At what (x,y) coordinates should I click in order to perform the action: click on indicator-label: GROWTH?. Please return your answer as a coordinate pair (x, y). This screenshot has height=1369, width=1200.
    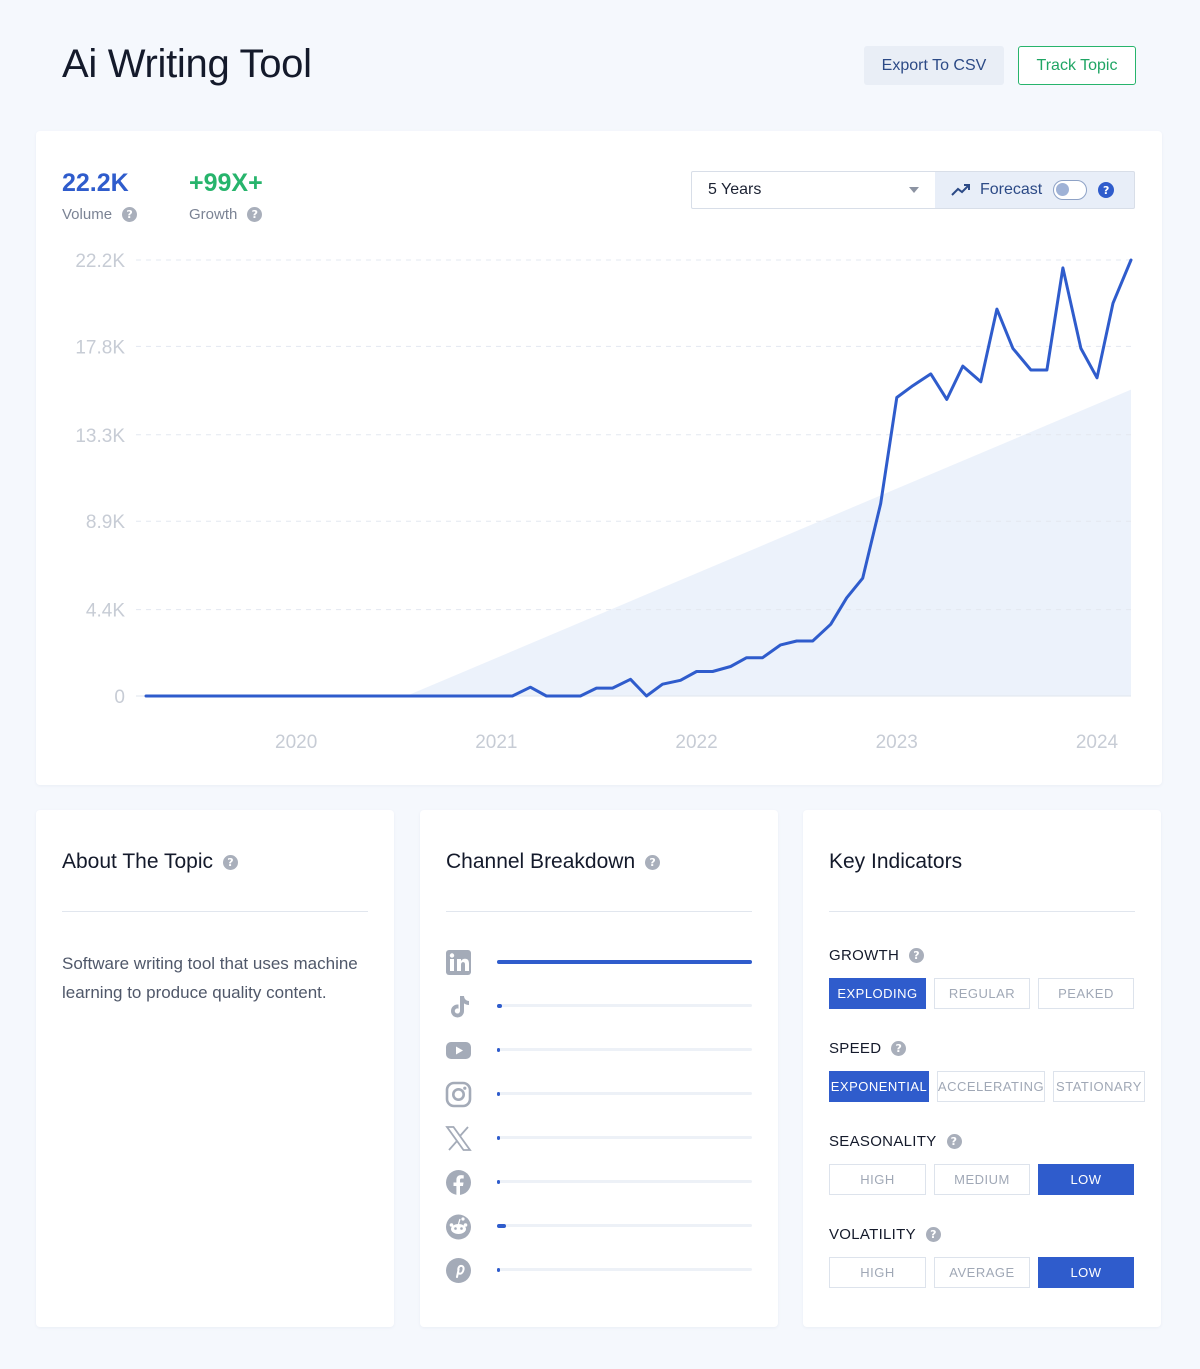
    Looking at the image, I should click on (877, 955).